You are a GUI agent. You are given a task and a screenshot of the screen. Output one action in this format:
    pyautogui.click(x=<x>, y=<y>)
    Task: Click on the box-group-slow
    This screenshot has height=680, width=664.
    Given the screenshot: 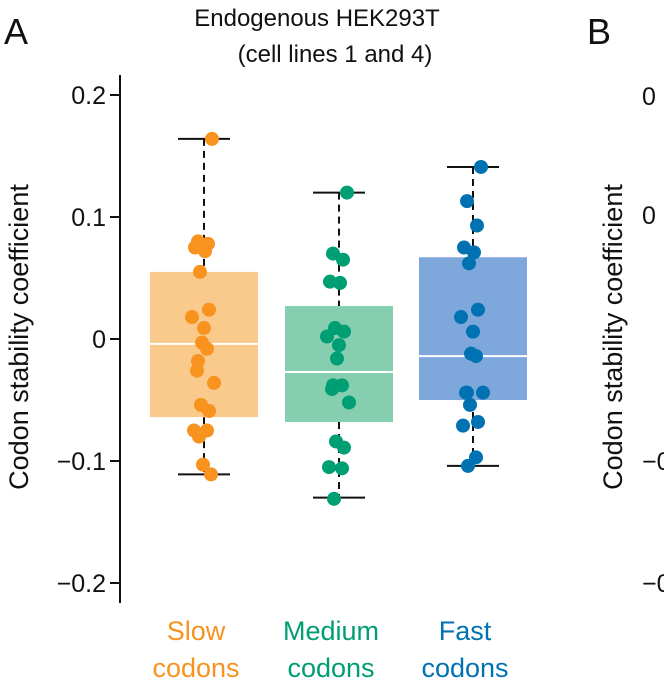 What is the action you would take?
    pyautogui.click(x=204, y=306)
    